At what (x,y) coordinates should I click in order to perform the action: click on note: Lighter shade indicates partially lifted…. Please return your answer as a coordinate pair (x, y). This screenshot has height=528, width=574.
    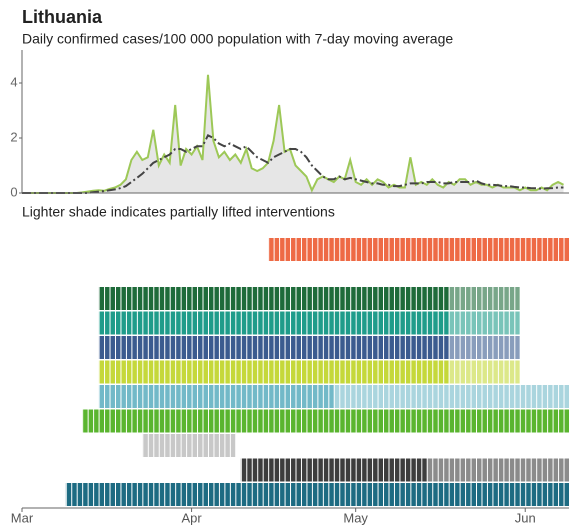
    Looking at the image, I should click on (178, 212).